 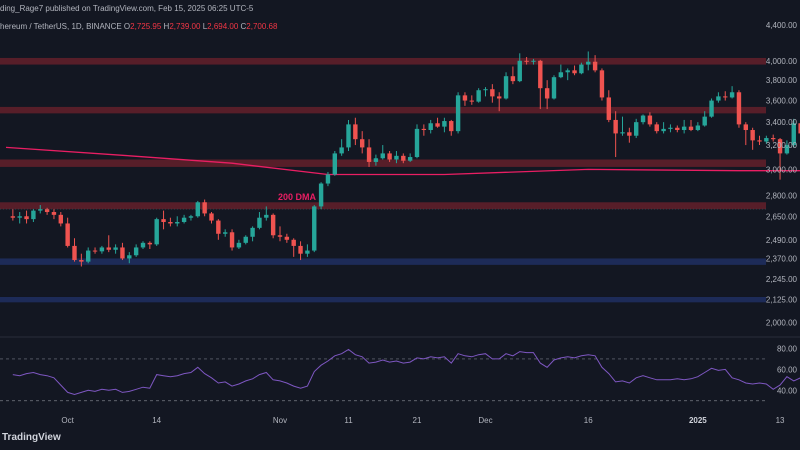 What do you see at coordinates (782, 25) in the screenshot?
I see `price-axis-label: 4,400.00` at bounding box center [782, 25].